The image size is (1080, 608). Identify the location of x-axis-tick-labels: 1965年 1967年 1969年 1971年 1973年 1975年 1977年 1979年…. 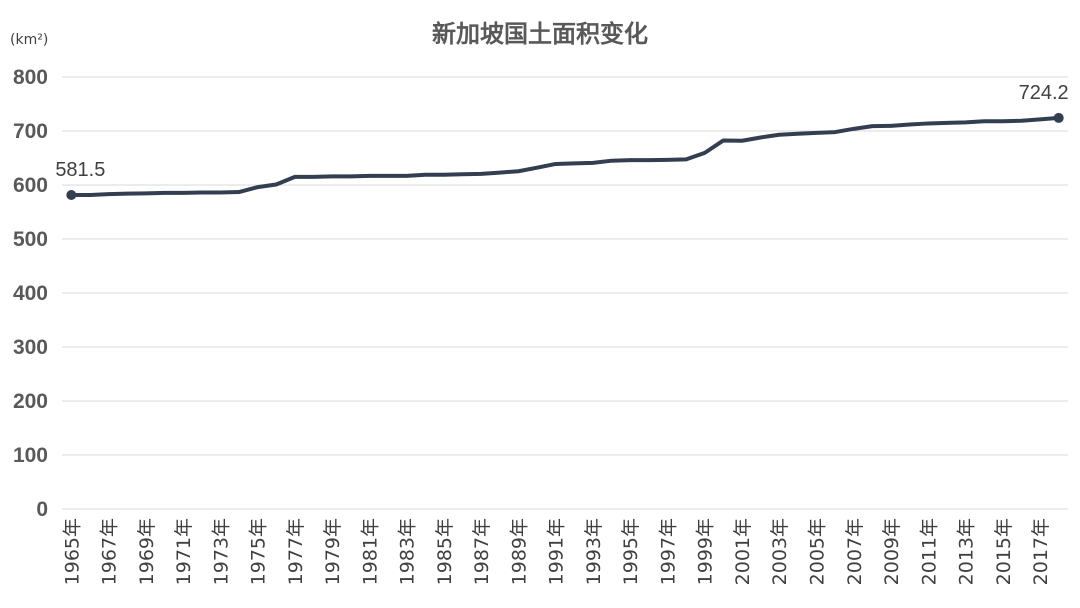
(556, 551).